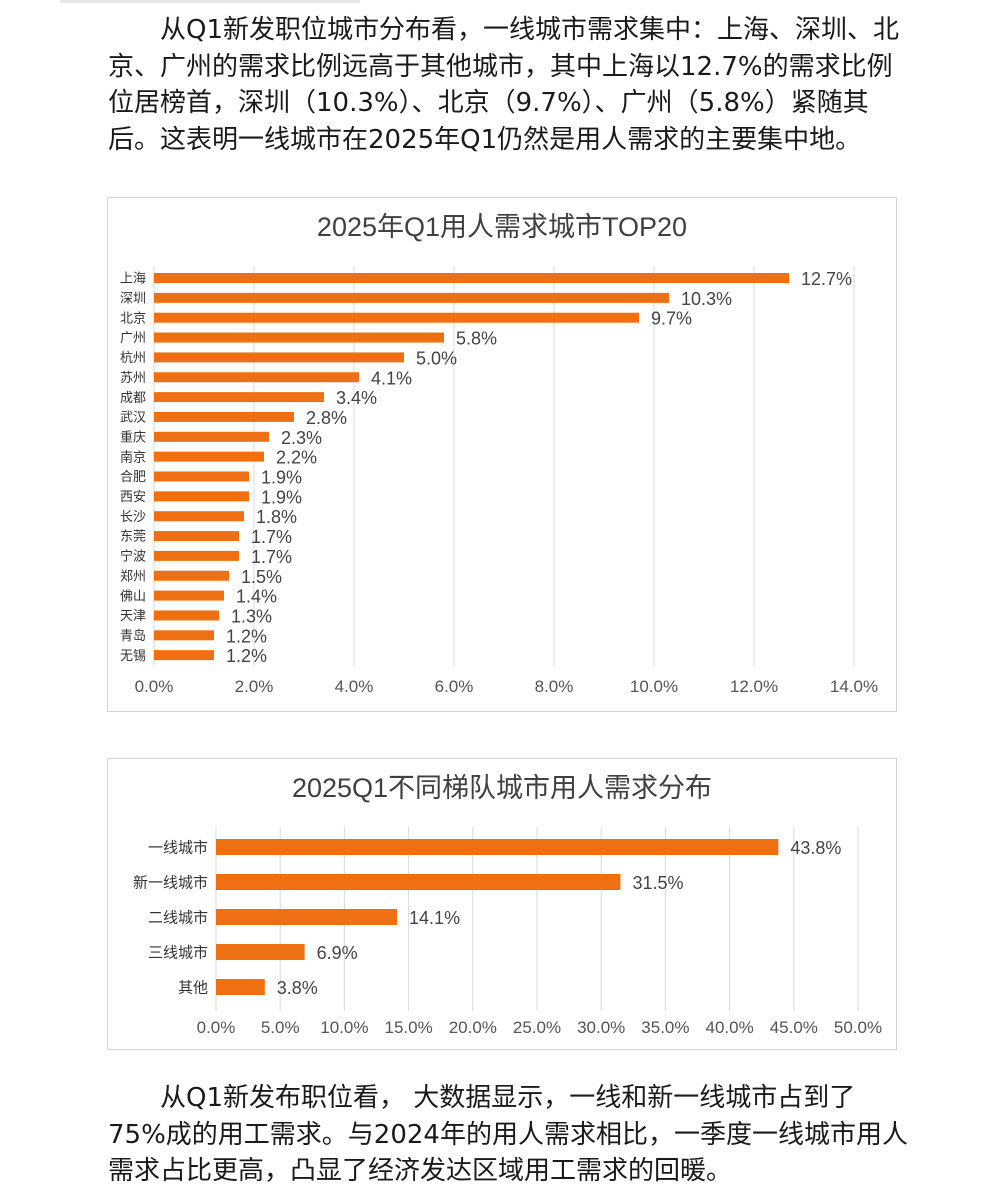 The width and height of the screenshot is (1000, 1202). What do you see at coordinates (436, 358) in the screenshot?
I see `data-label: 5.0%` at bounding box center [436, 358].